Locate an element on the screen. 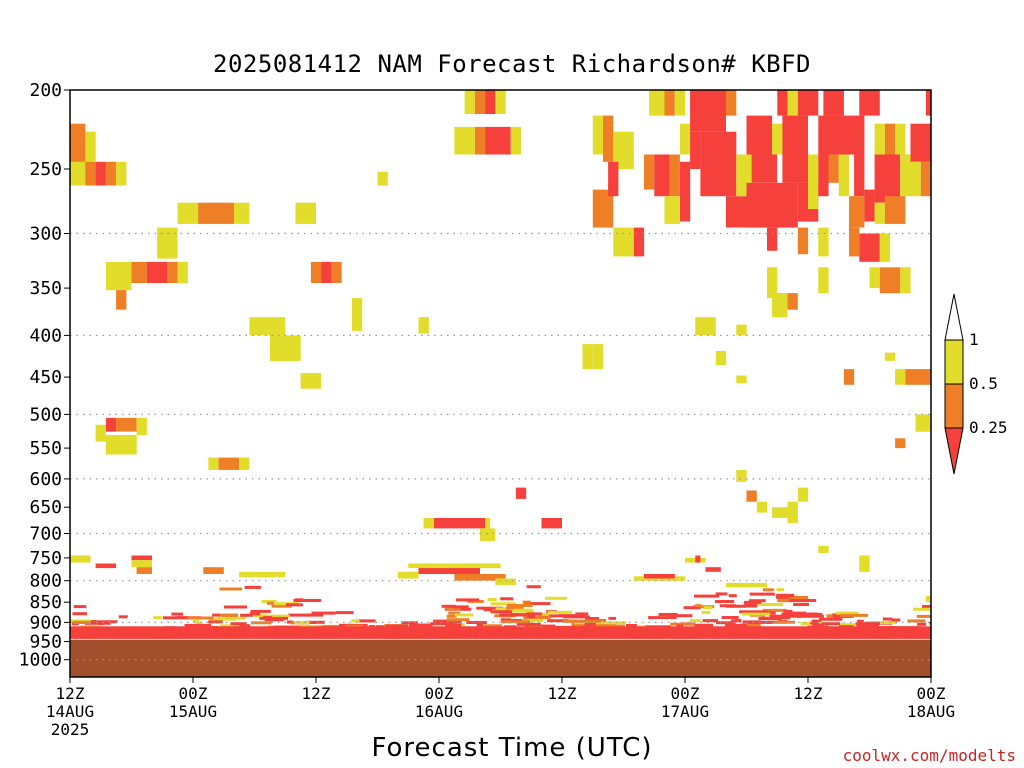 This screenshot has height=768, width=1024. y-tick-label: 800 is located at coordinates (45, 581).